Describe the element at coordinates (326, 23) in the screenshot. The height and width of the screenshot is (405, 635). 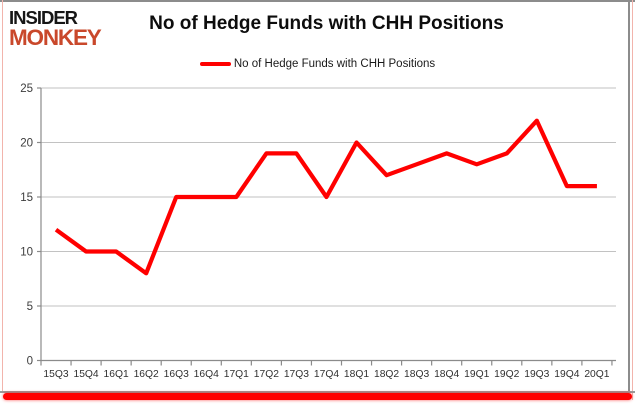
I see `chart-title: No of Hedge Funds with CHH Positions` at that location.